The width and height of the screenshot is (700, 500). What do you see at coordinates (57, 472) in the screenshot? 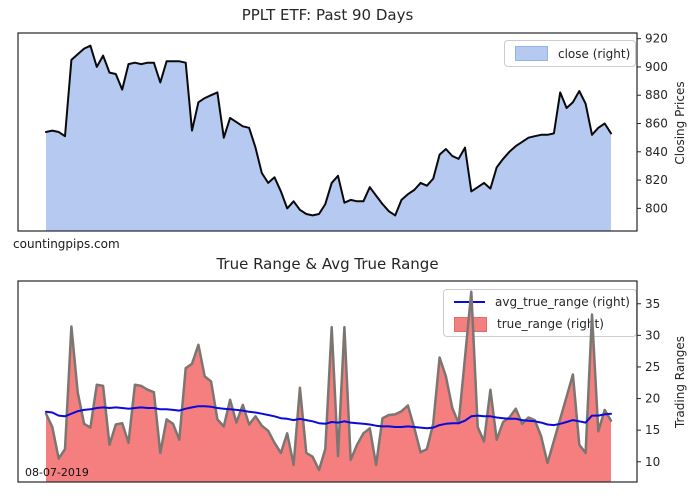
I see `date-annotation: 08-07-2019` at bounding box center [57, 472].